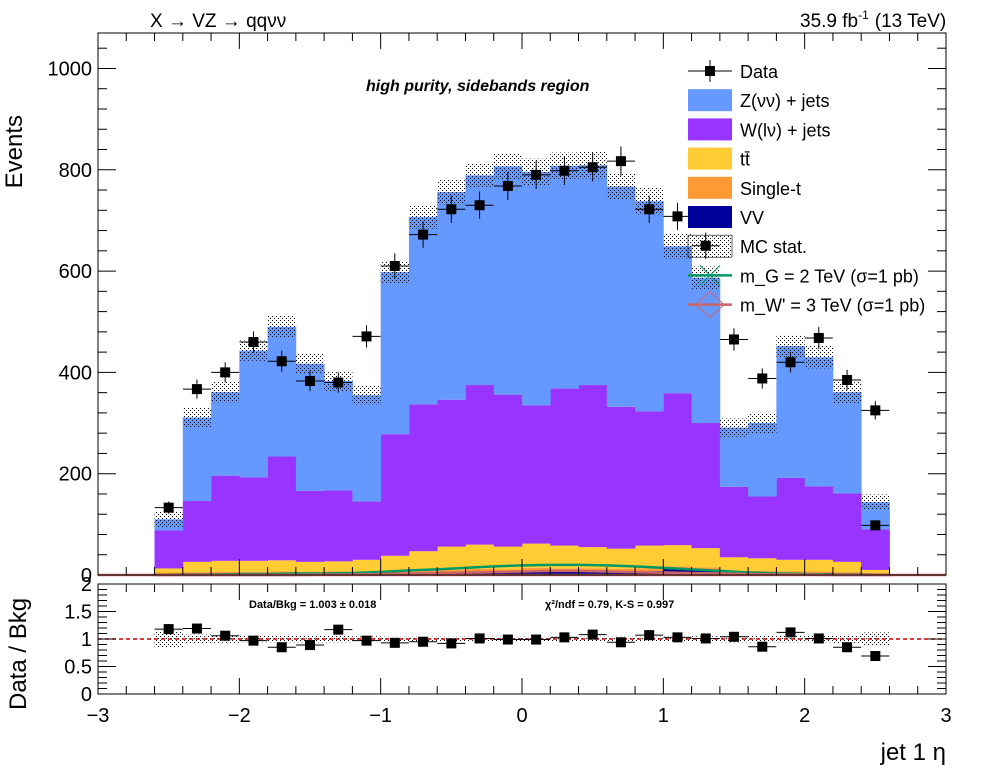 This screenshot has width=996, height=772. What do you see at coordinates (75, 272) in the screenshot?
I see `y-tick-label-3: 600` at bounding box center [75, 272].